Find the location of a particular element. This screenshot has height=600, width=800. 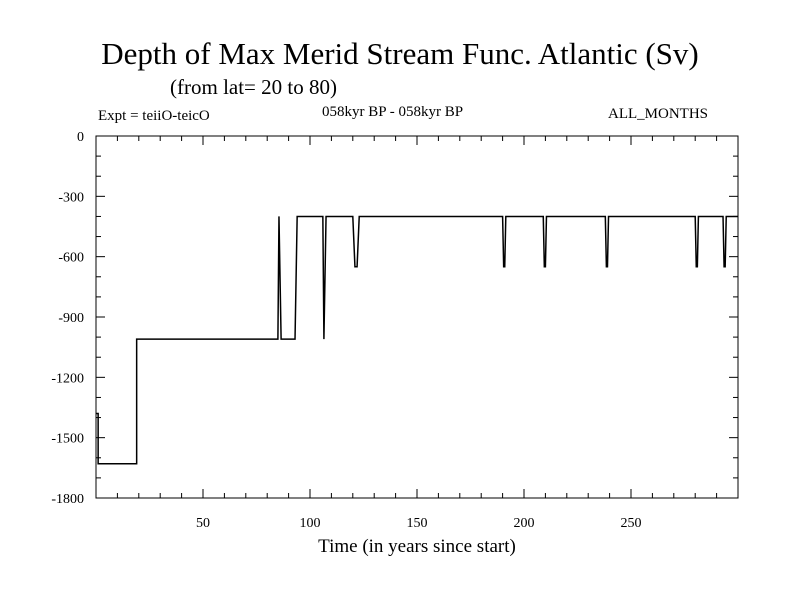

months-label: ALL_MONTHS is located at coordinates (658, 114).